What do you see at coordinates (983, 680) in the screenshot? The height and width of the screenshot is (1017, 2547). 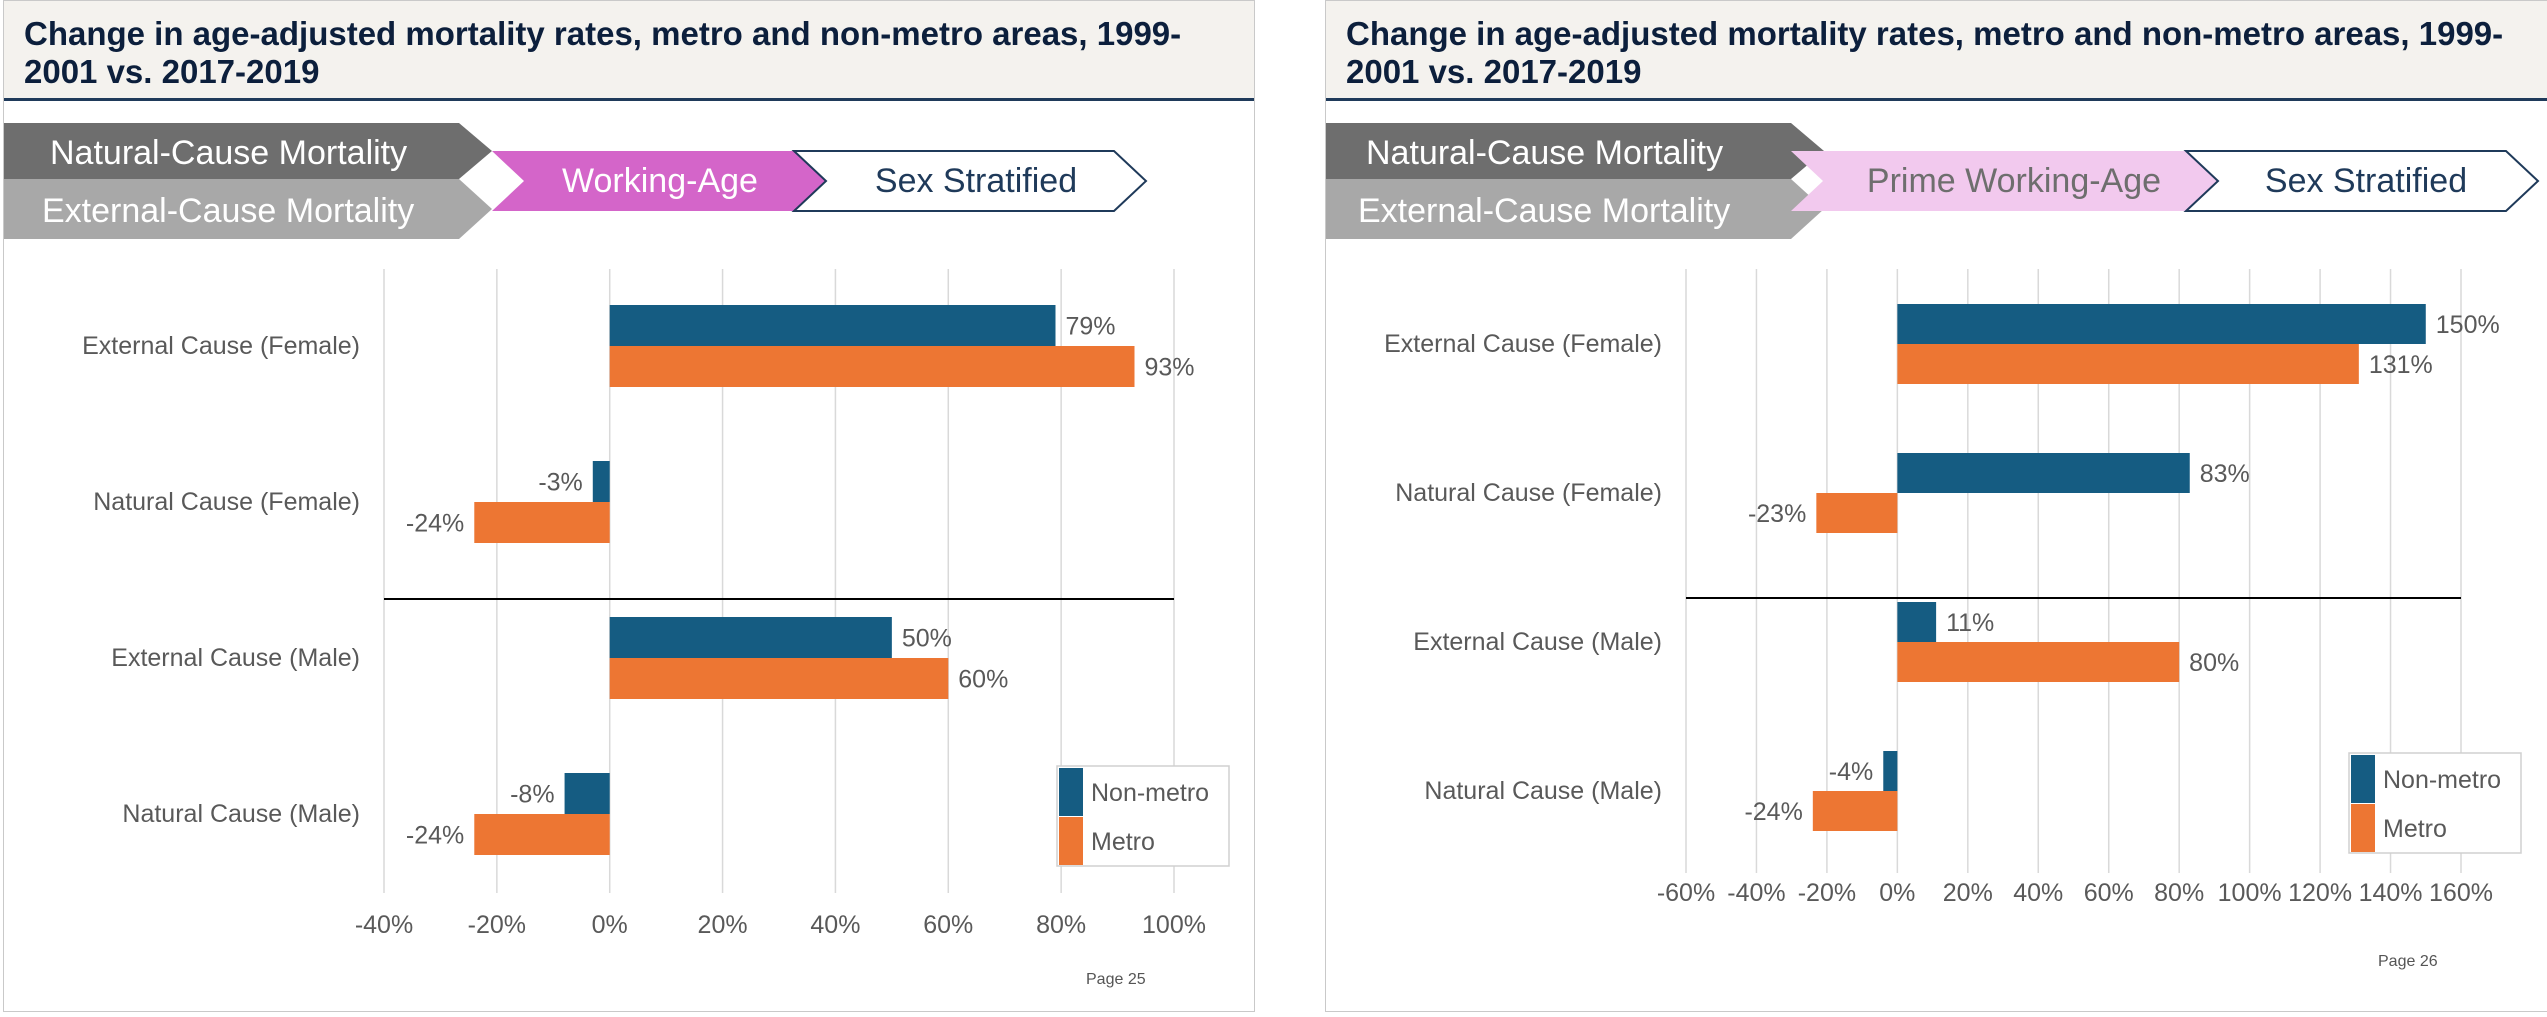 I see `data-label: 60%` at bounding box center [983, 680].